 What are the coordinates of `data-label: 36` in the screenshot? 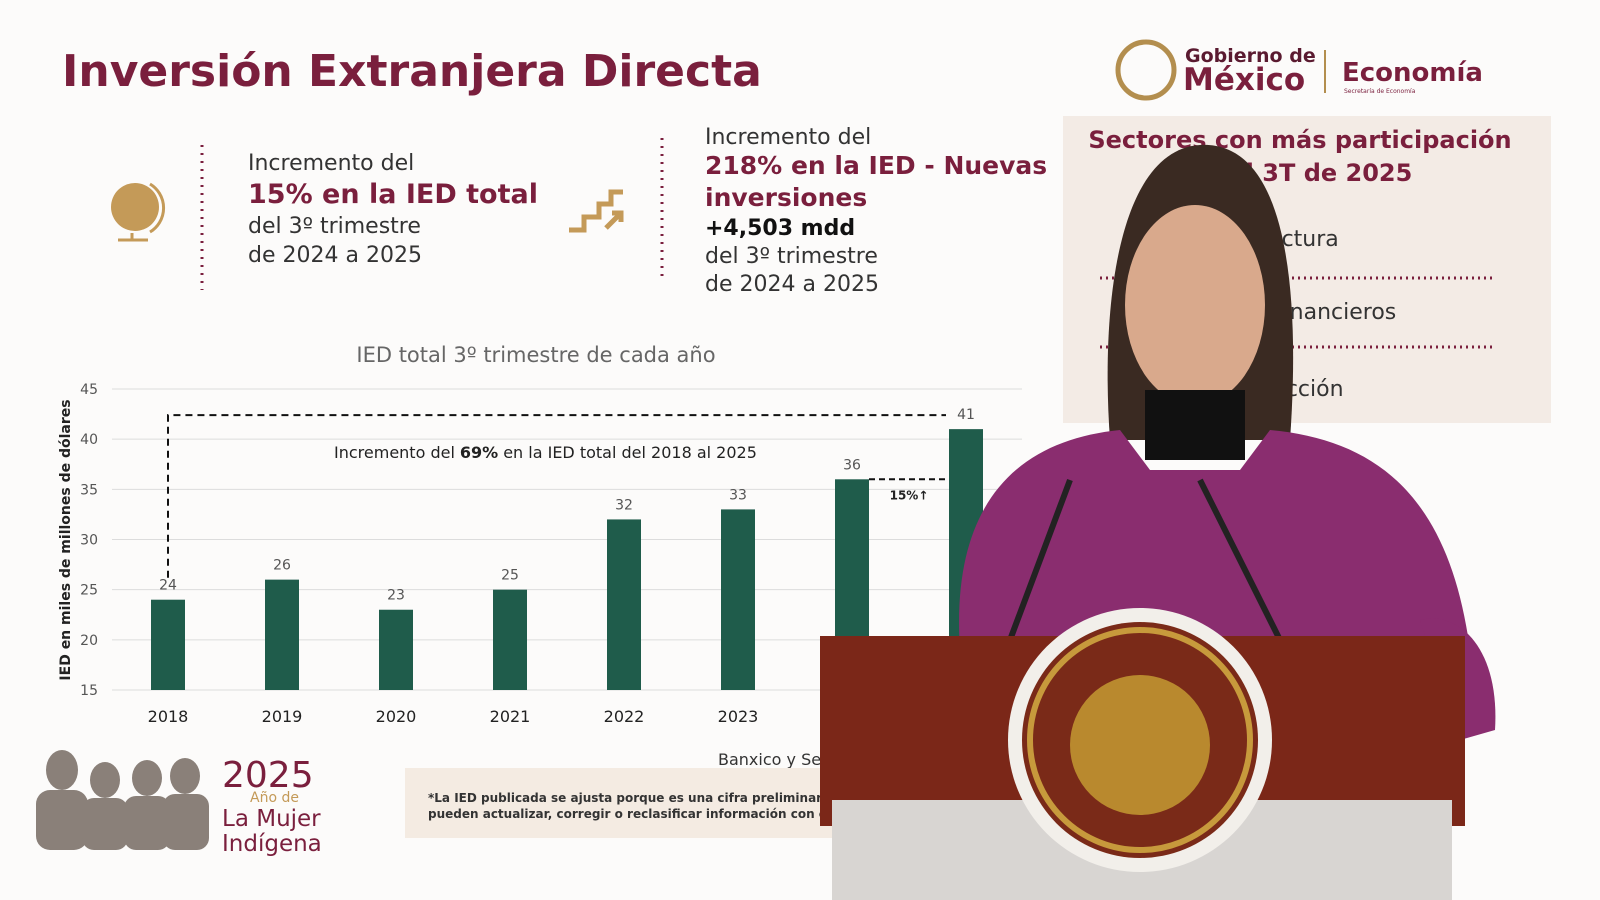 It's located at (852, 465).